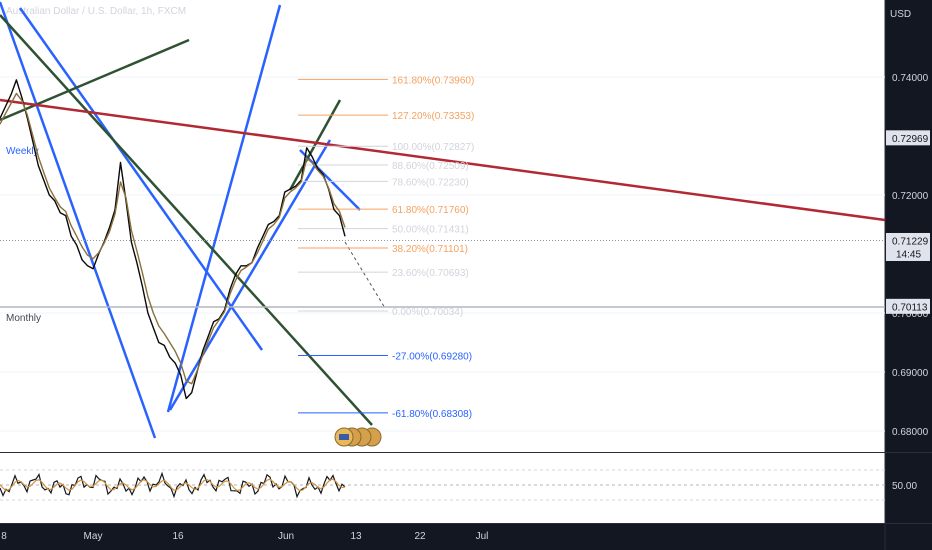  I want to click on price-tick-label: 0.72000, so click(910, 196).